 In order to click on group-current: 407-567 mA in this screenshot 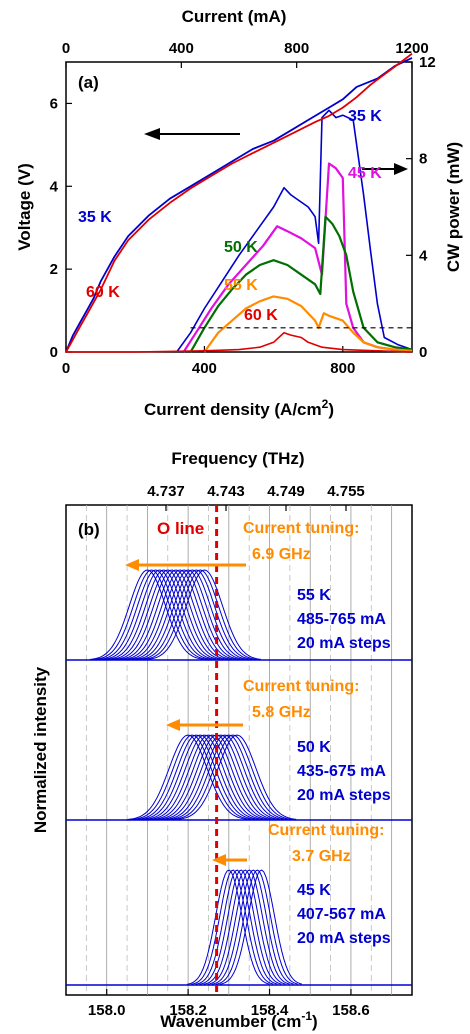, I will do `click(341, 914)`.